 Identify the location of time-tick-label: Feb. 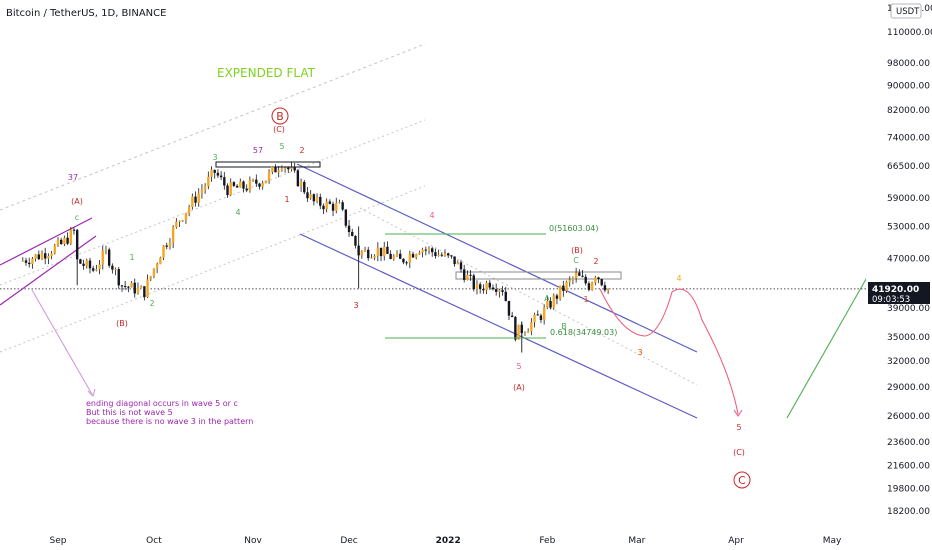
(547, 541).